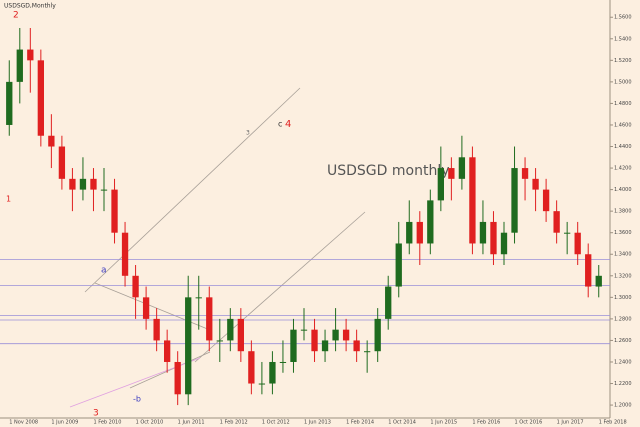  Describe the element at coordinates (64, 423) in the screenshot. I see `x-tick-label: 1 Jun 2009` at that location.